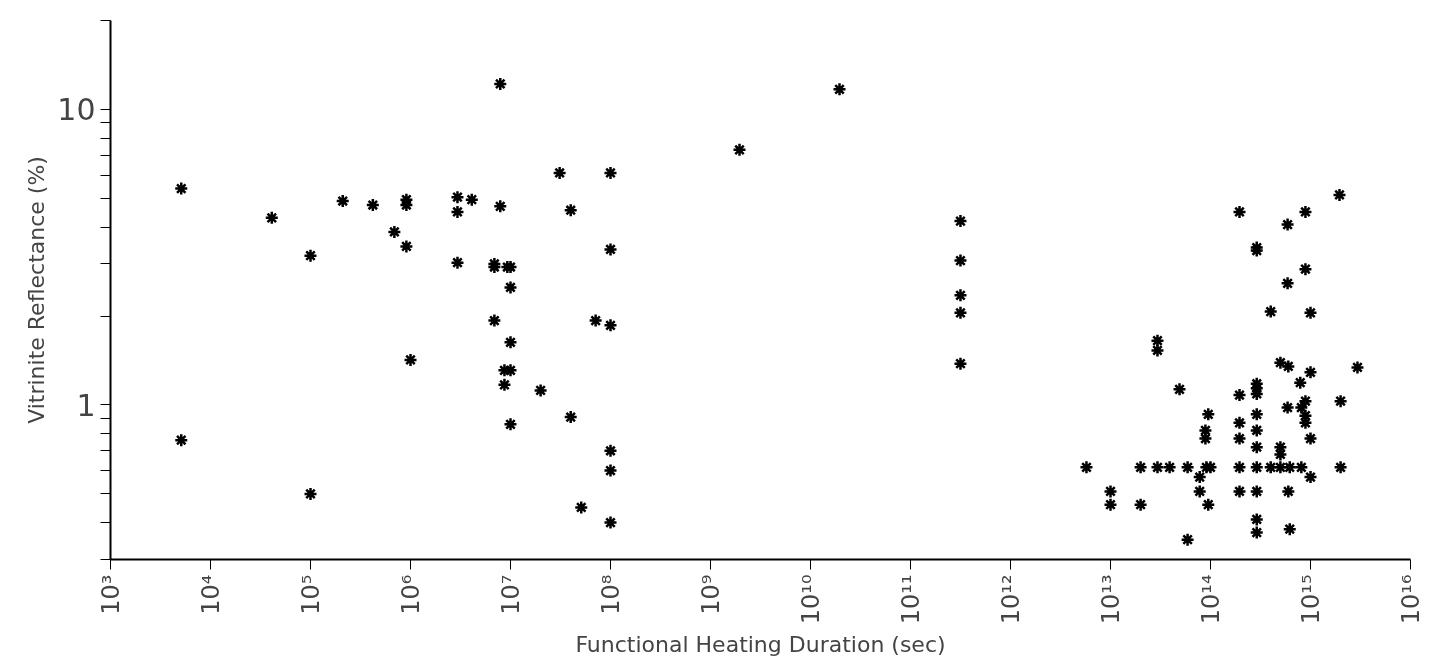  What do you see at coordinates (710, 594) in the screenshot?
I see `x-tick-label: 10⁹` at bounding box center [710, 594].